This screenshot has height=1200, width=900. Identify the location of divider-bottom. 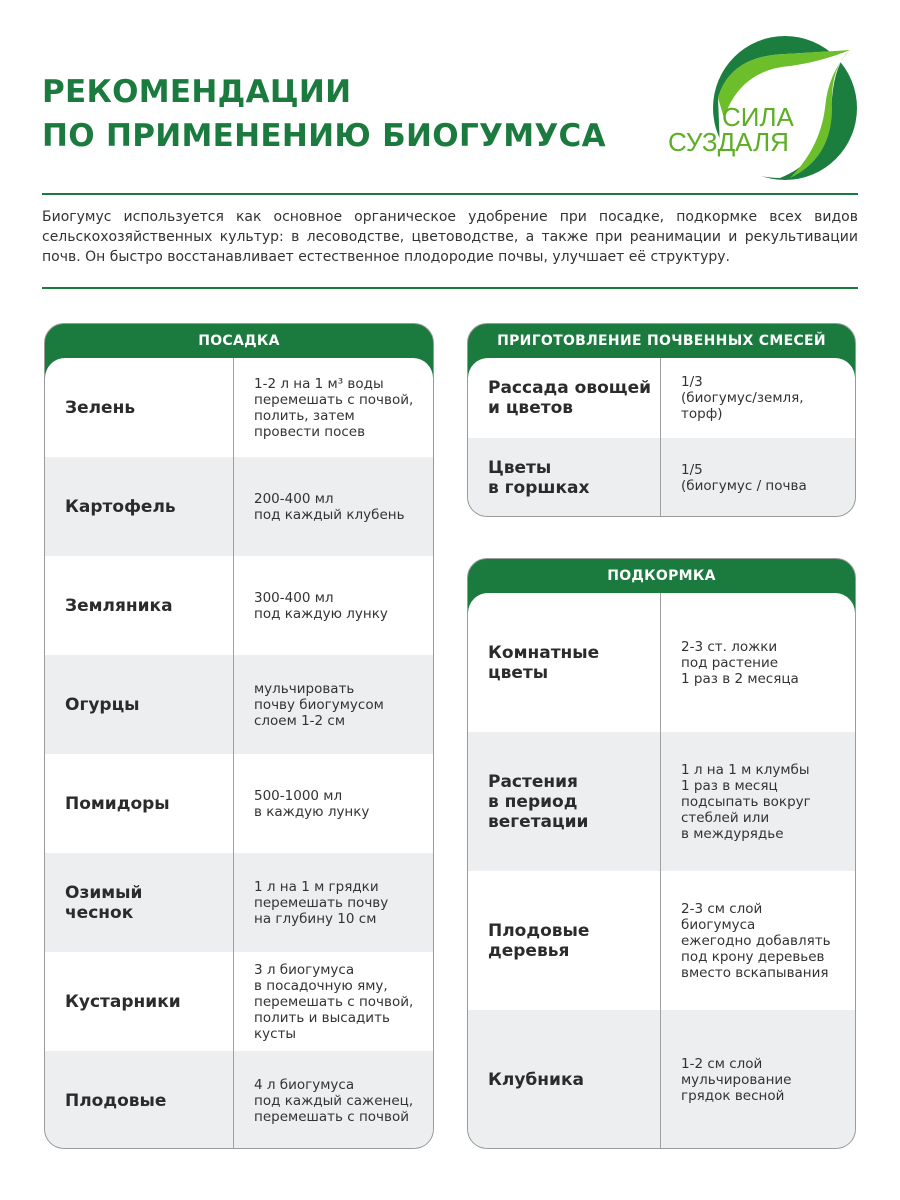
(450, 288).